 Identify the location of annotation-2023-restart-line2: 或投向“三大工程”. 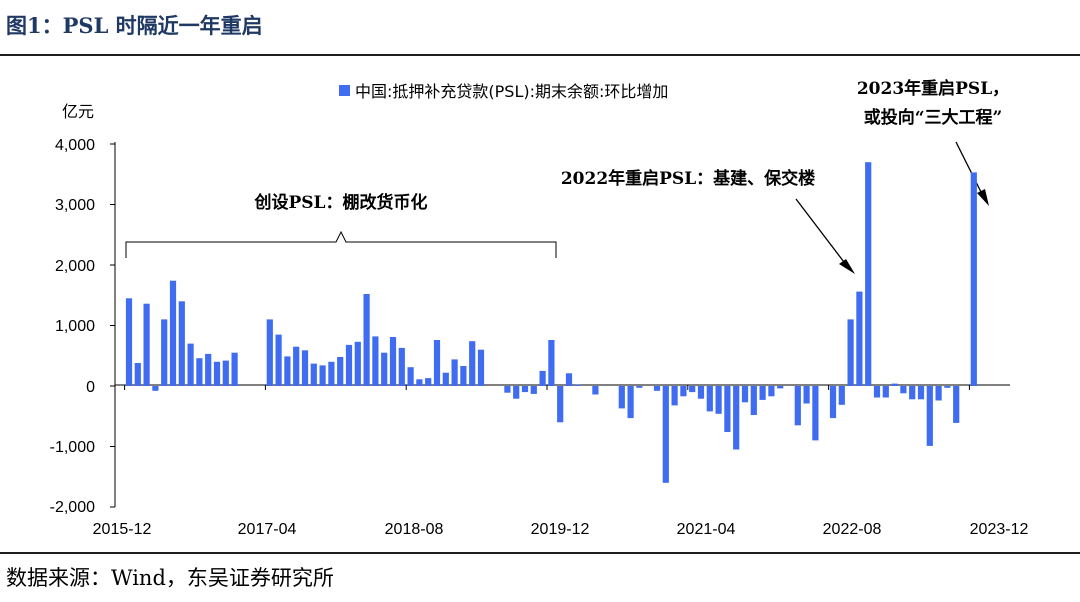
(933, 117).